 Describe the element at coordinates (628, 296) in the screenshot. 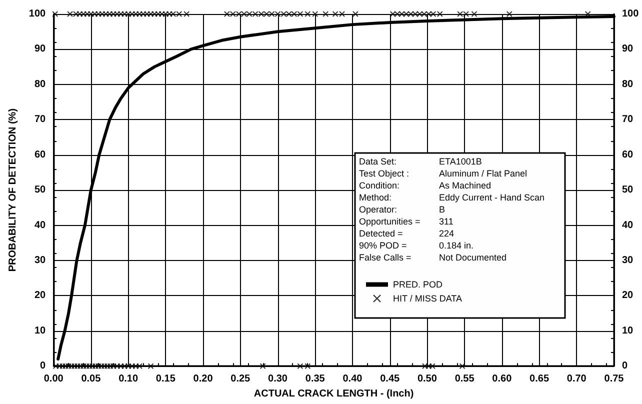

I see `y2-tick-label: 20` at that location.